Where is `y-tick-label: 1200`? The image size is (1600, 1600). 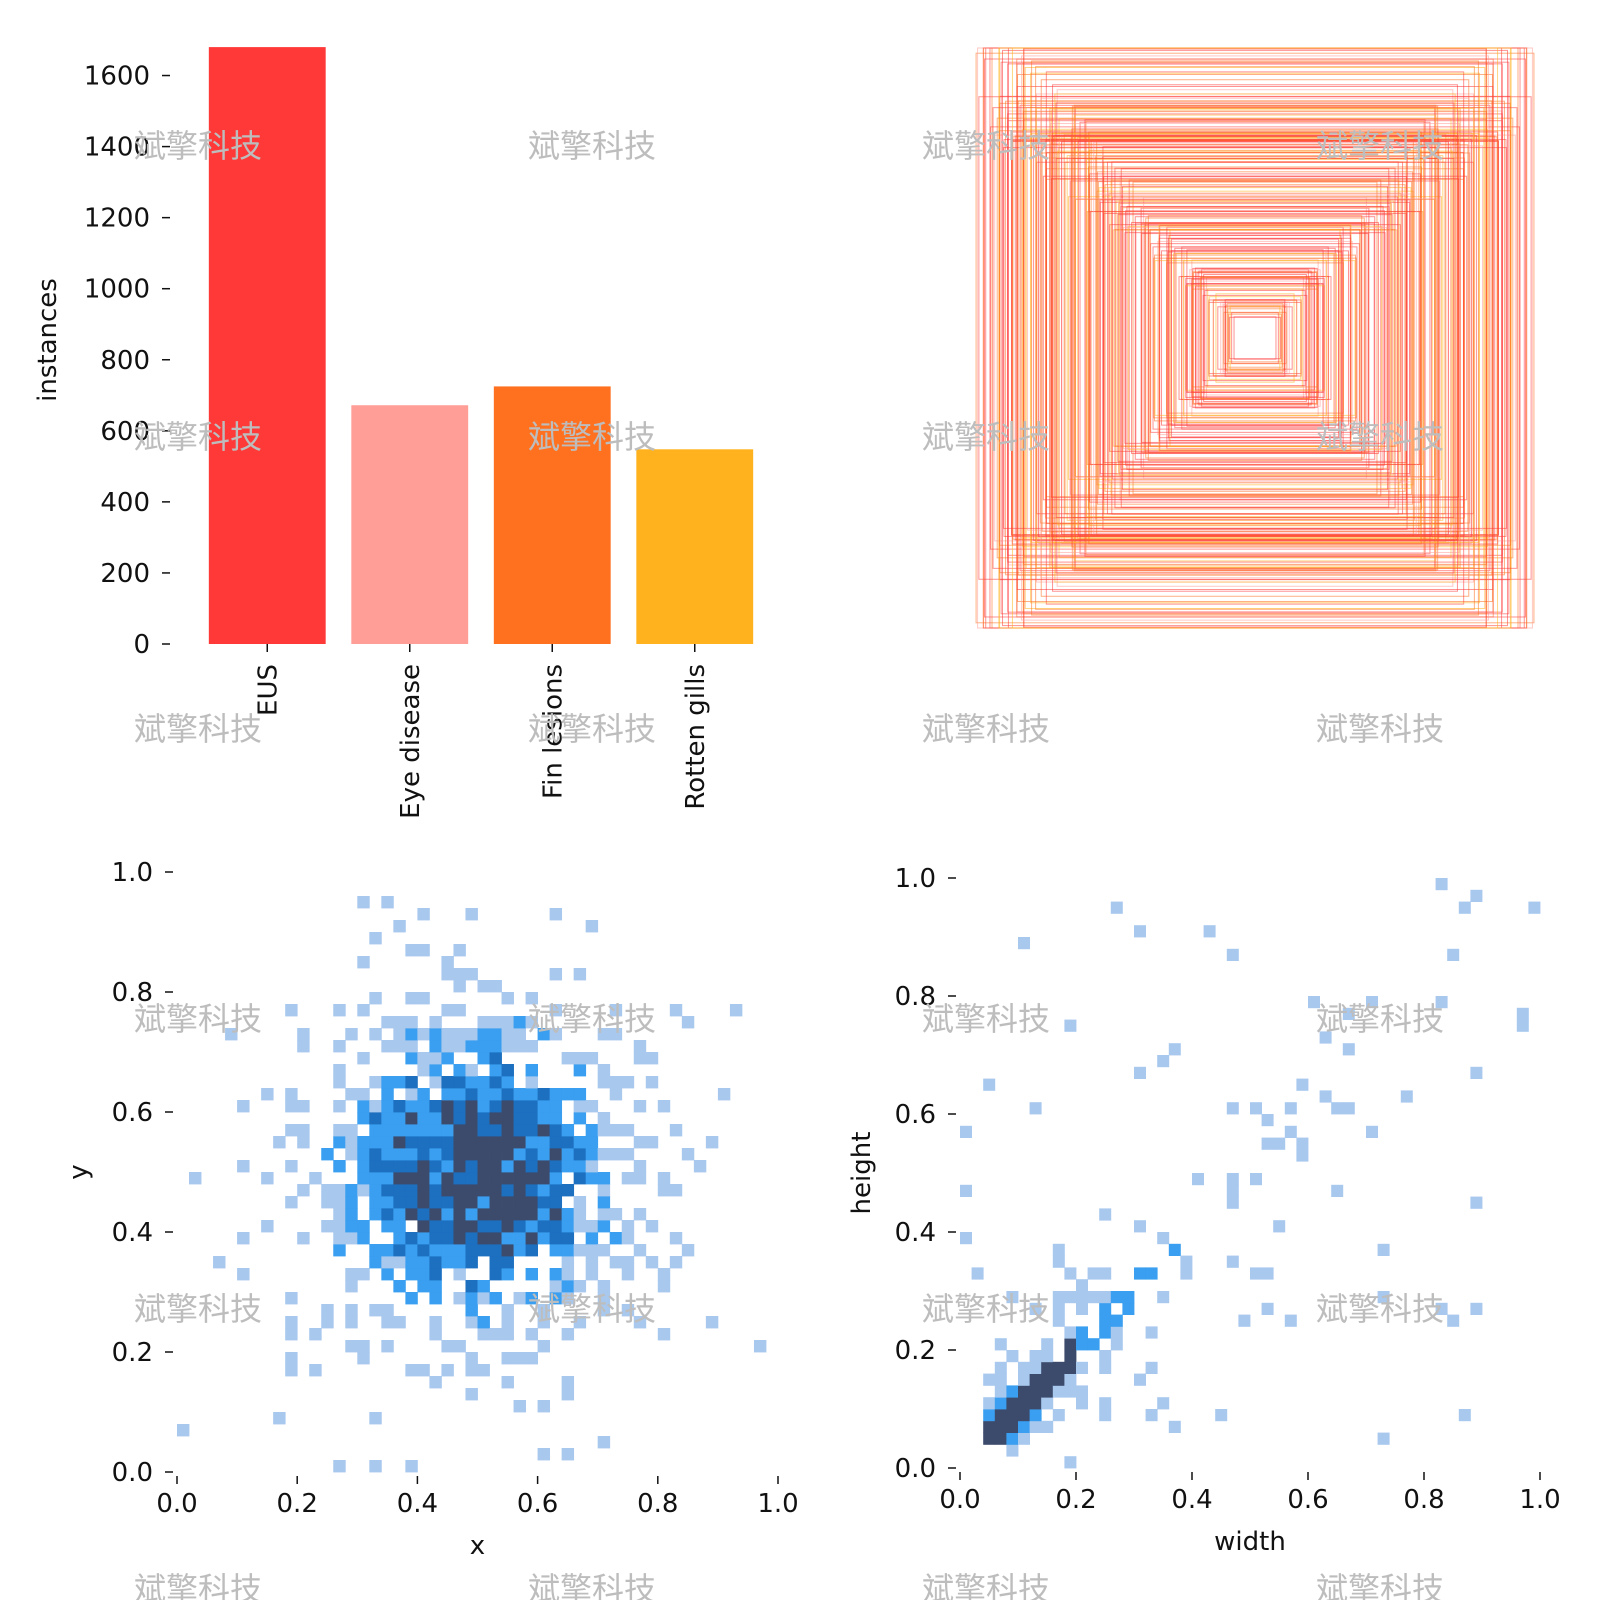 y-tick-label: 1200 is located at coordinates (117, 219).